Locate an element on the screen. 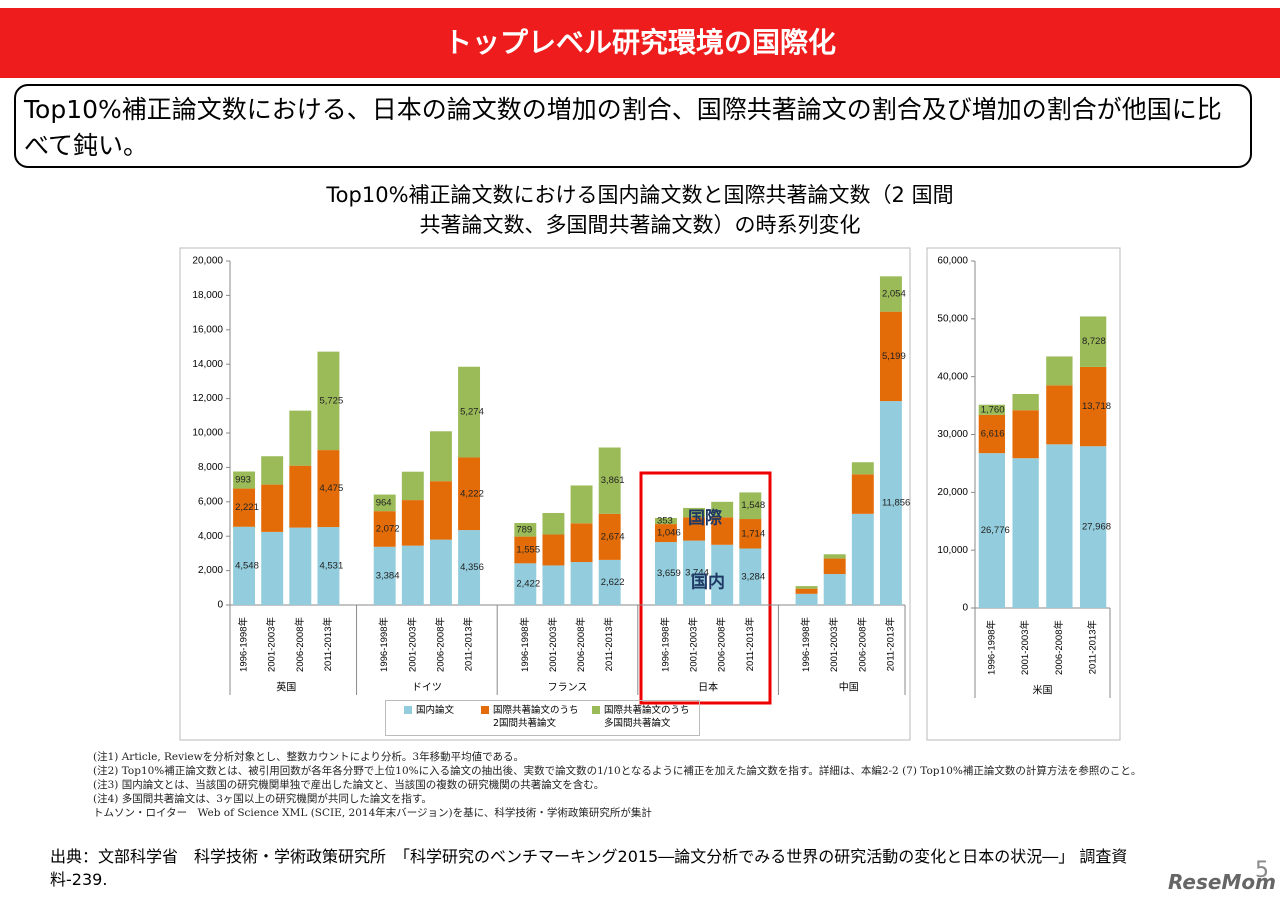 The image size is (1280, 905). data-label: 11,856 is located at coordinates (896, 503).